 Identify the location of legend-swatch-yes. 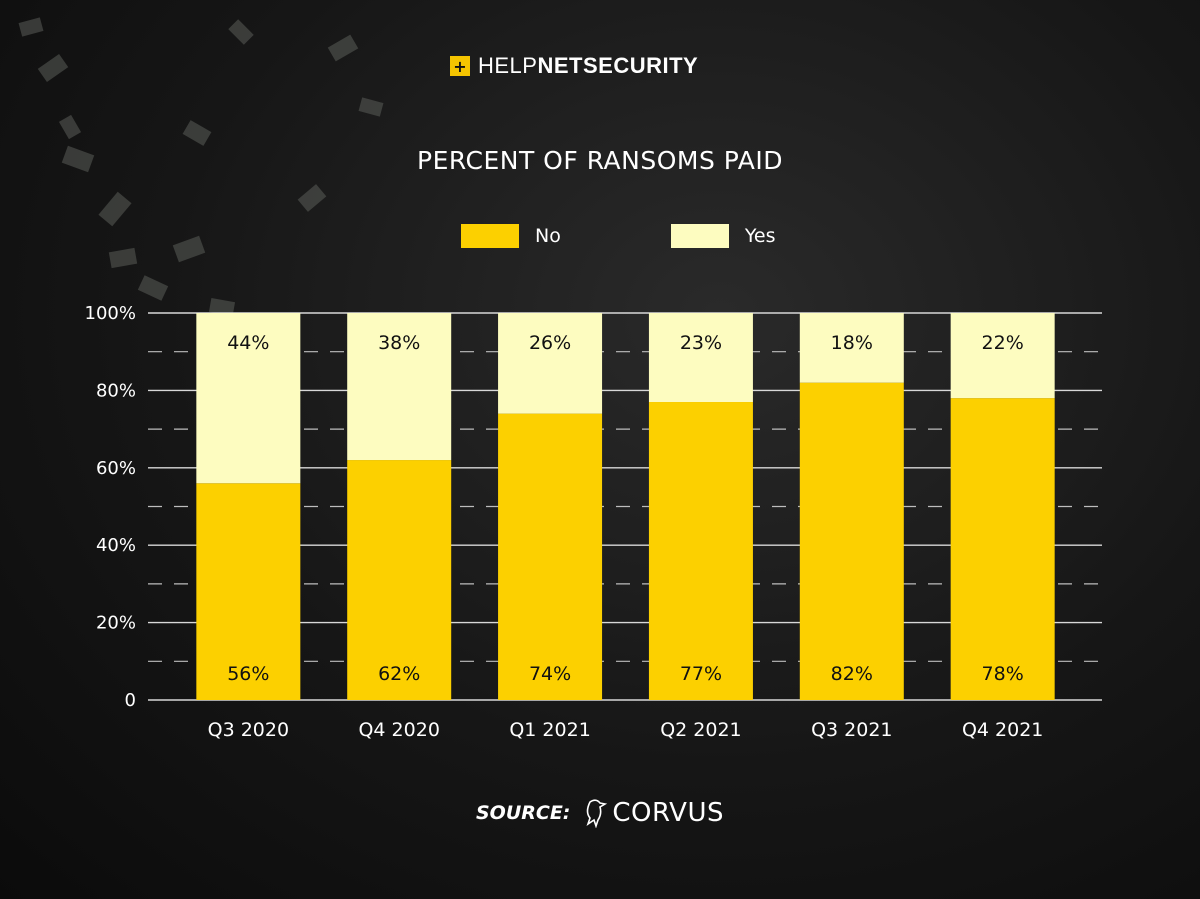
(699, 236).